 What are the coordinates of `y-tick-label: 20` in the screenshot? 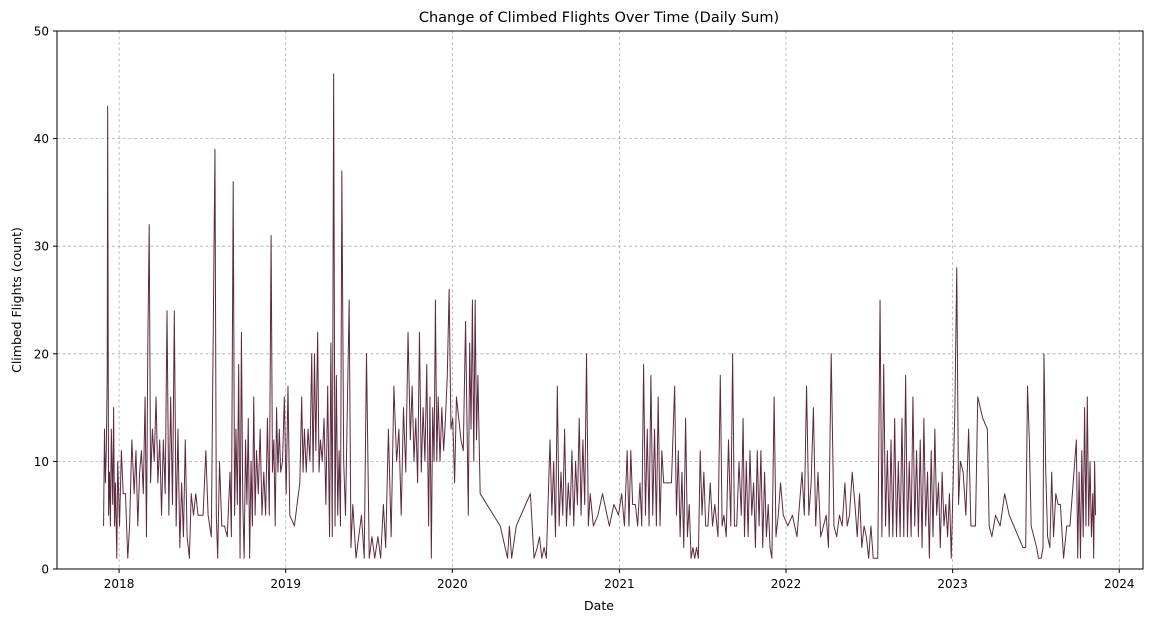 It's located at (41, 354).